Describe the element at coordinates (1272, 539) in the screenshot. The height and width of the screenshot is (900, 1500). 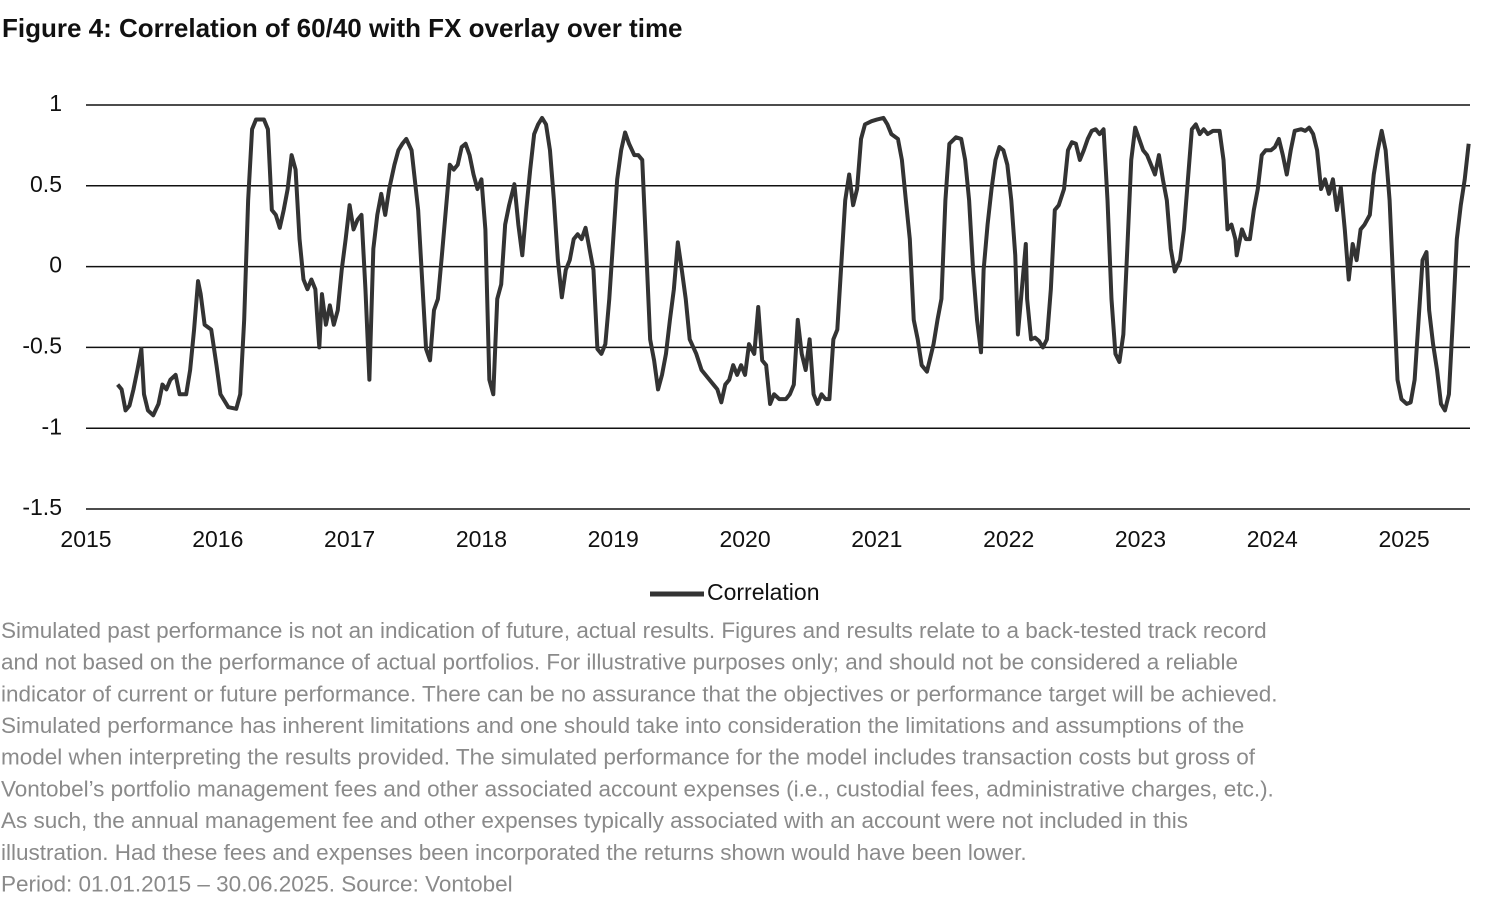
I see `x-tick-label: 2024` at that location.